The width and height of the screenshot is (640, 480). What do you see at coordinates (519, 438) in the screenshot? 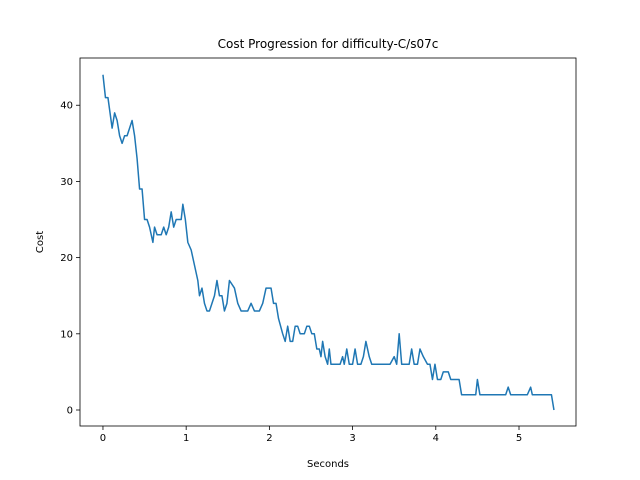
I see `x-tick-label: 5` at bounding box center [519, 438].